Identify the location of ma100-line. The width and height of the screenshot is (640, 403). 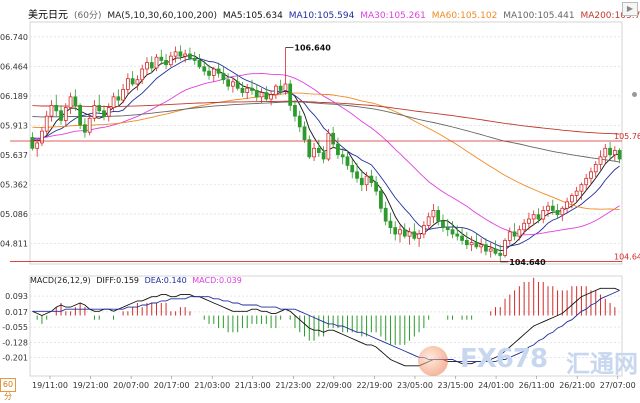
(326, 132).